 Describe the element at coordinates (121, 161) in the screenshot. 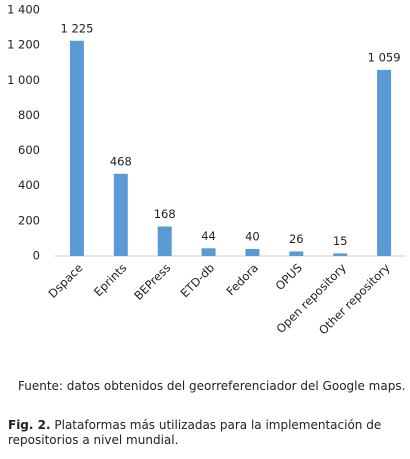

I see `value-label: 468` at that location.